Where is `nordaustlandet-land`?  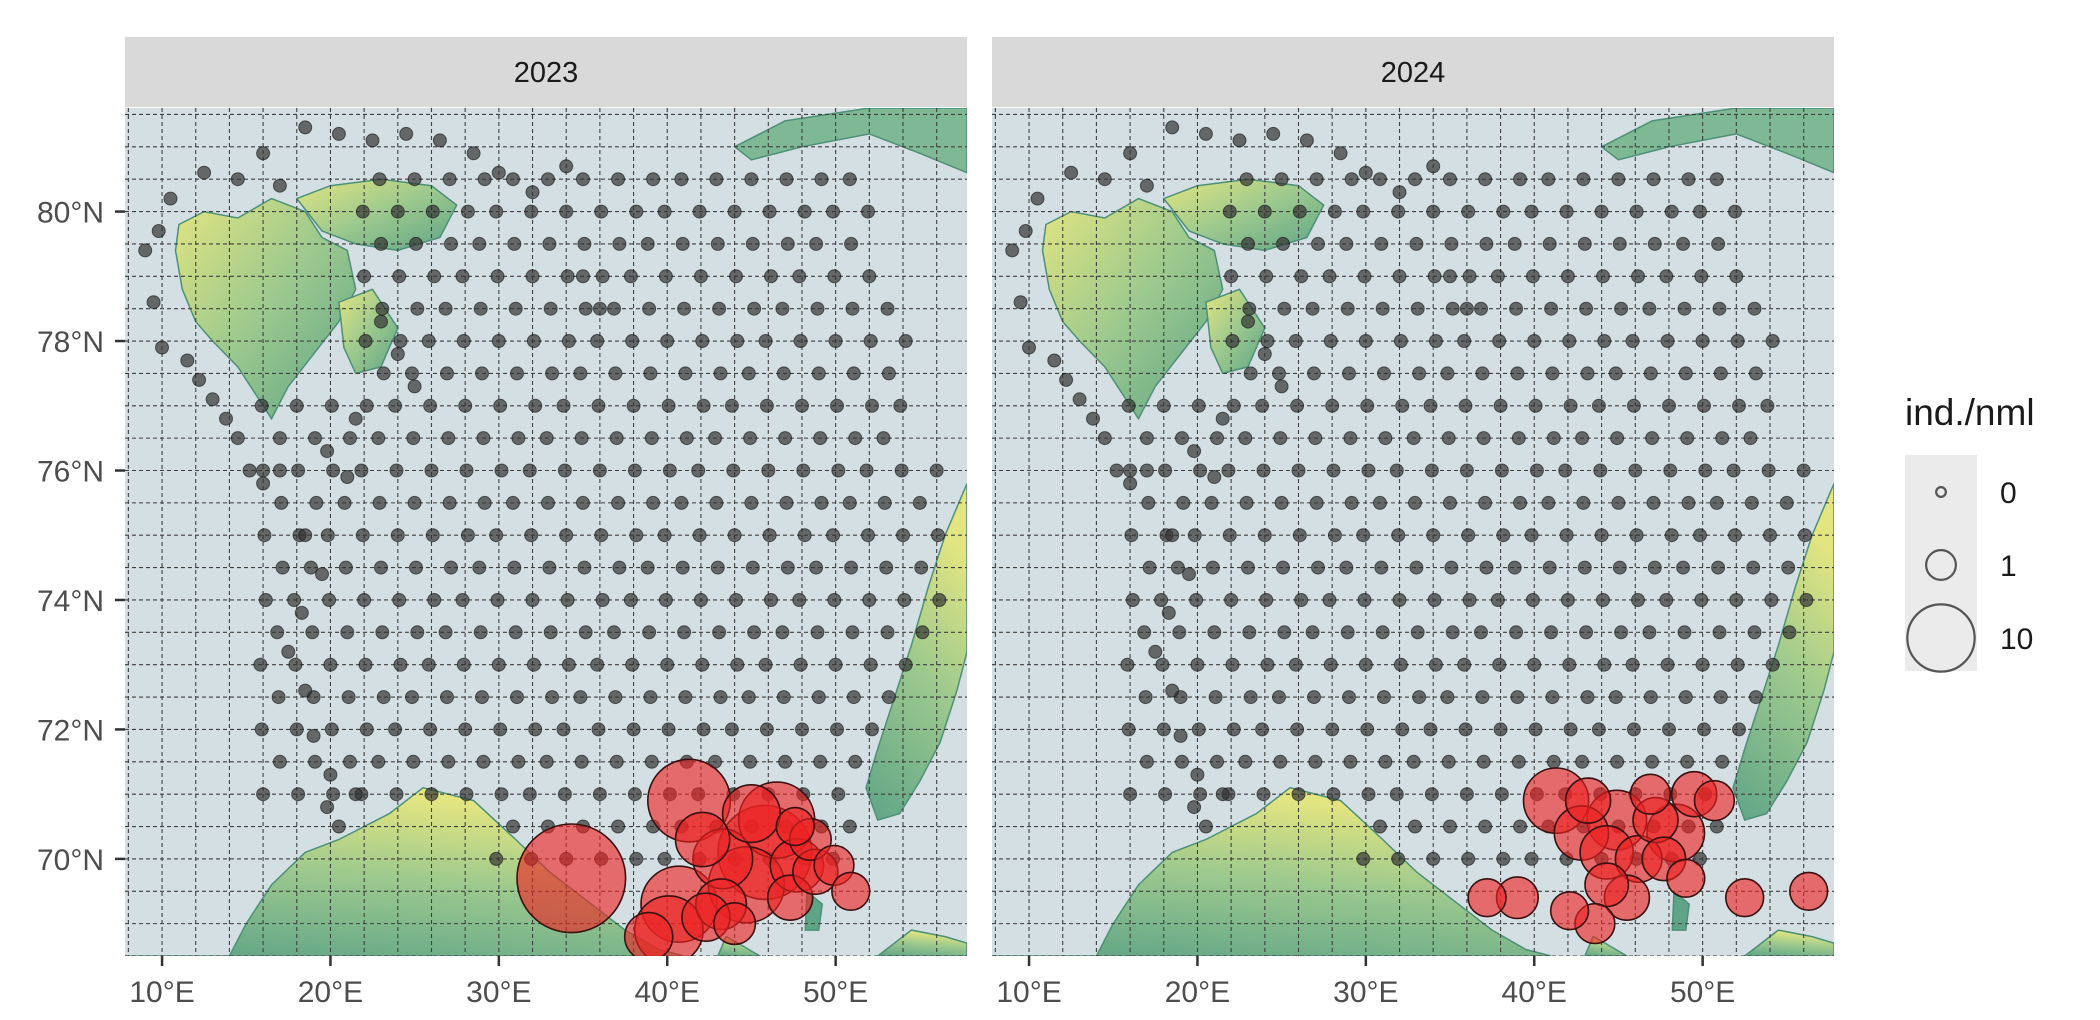
nordaustlandet-land is located at coordinates (1243, 215).